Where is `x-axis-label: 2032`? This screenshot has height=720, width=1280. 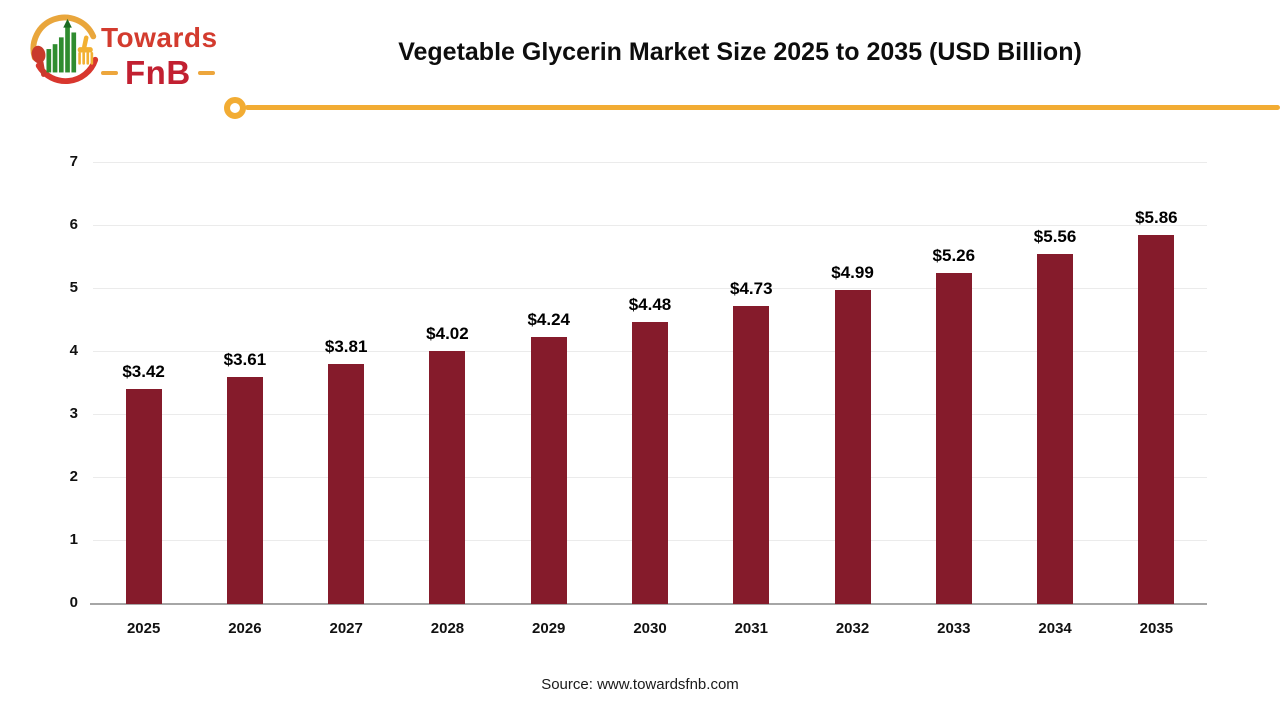 x-axis-label: 2032 is located at coordinates (852, 628).